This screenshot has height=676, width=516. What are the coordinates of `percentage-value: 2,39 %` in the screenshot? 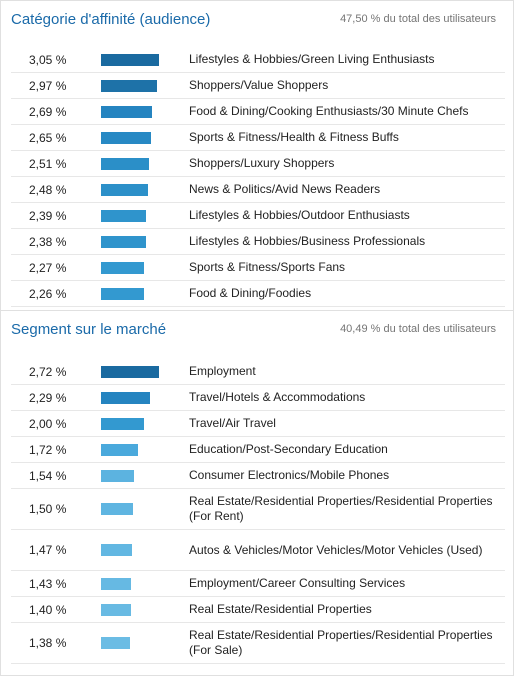 It's located at (48, 215).